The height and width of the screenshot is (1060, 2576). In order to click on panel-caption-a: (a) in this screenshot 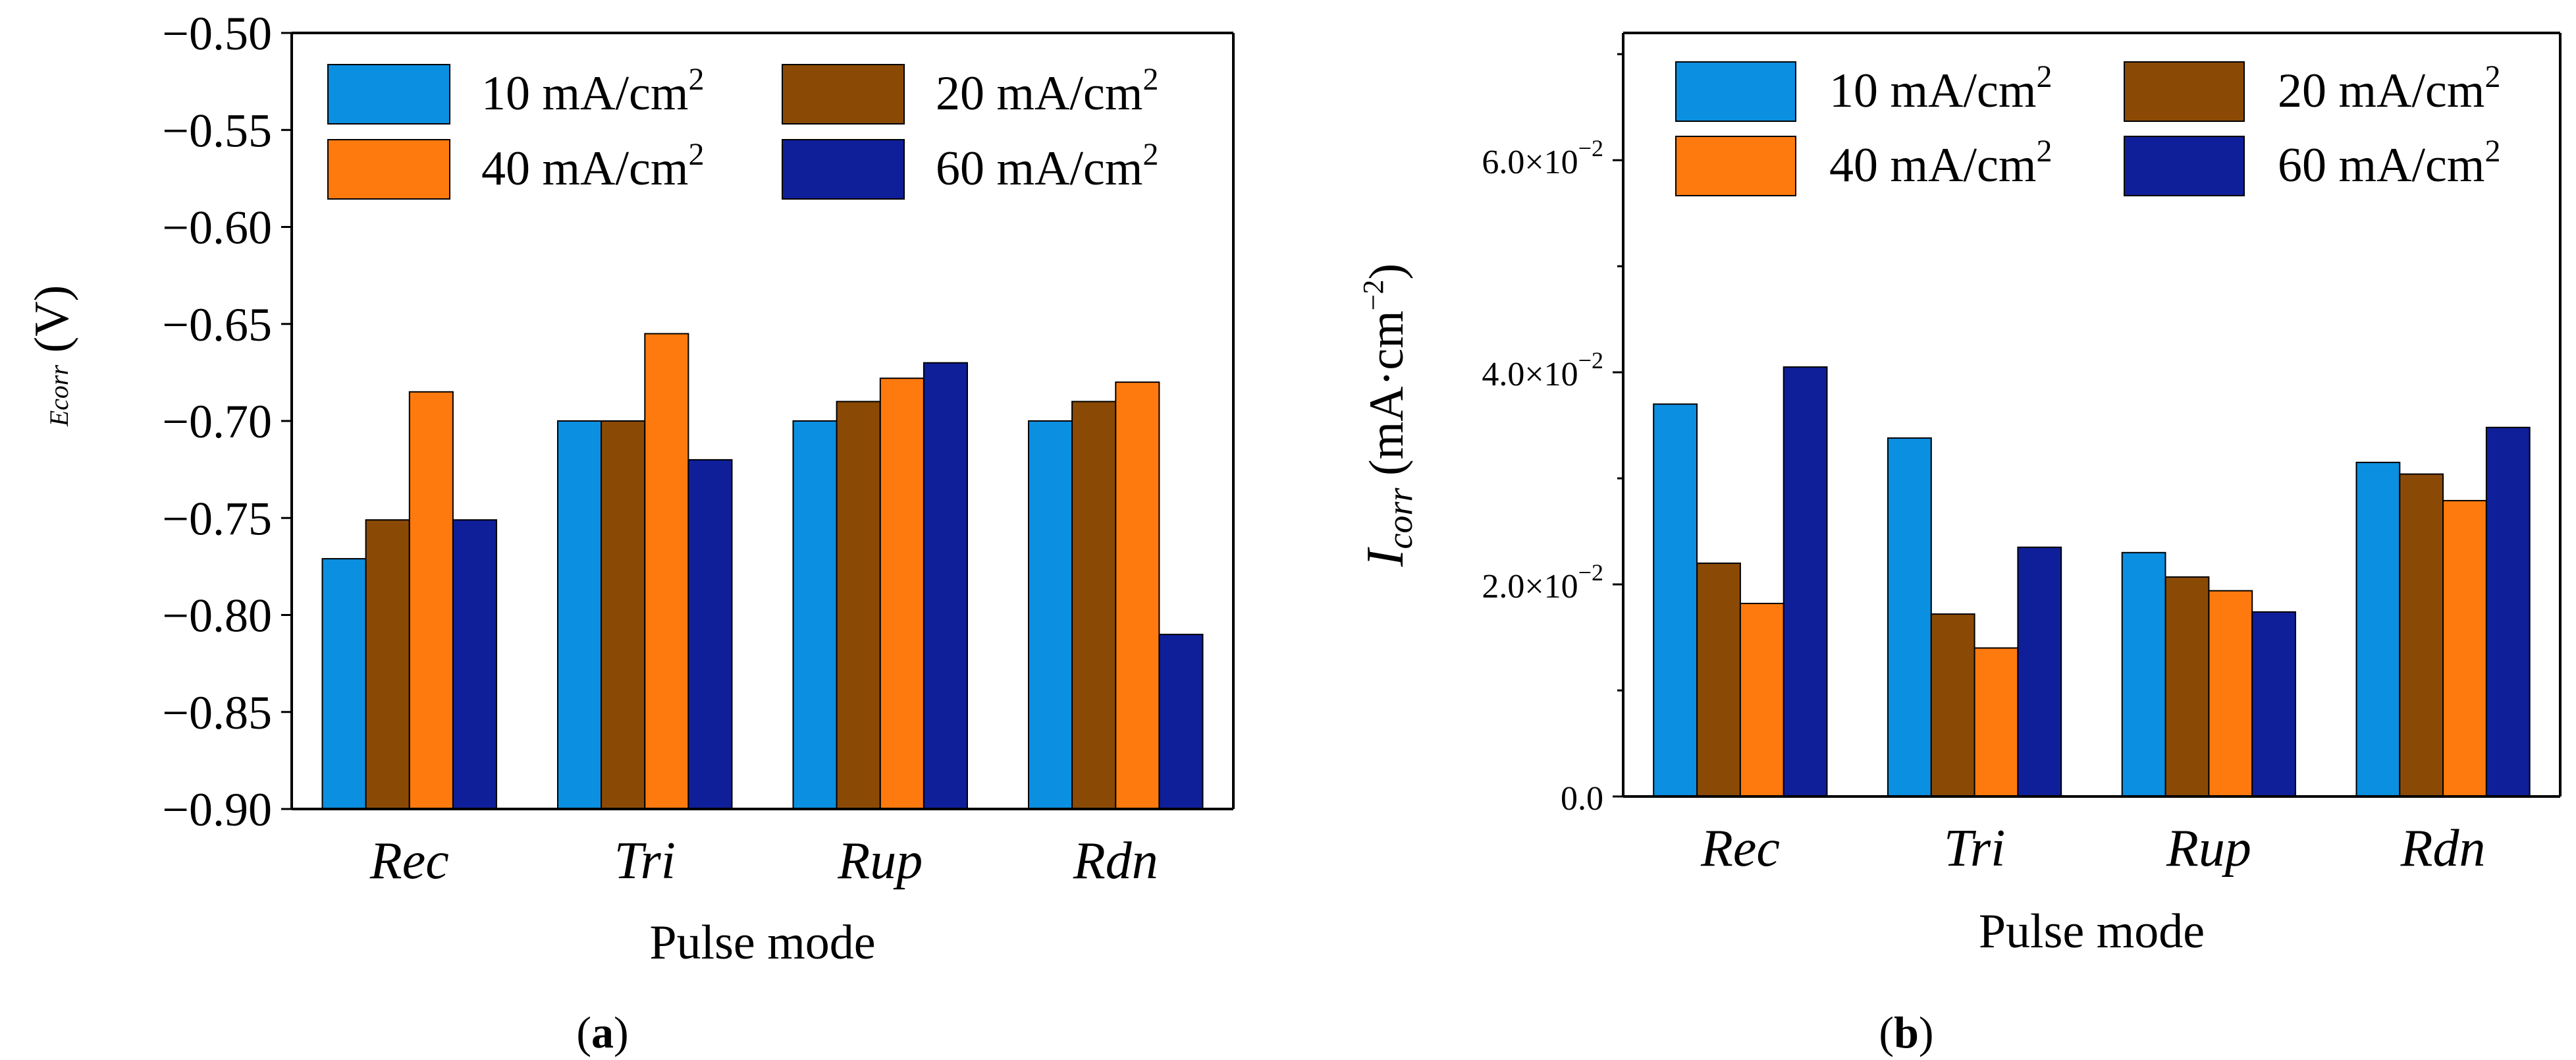, I will do `click(602, 1032)`.